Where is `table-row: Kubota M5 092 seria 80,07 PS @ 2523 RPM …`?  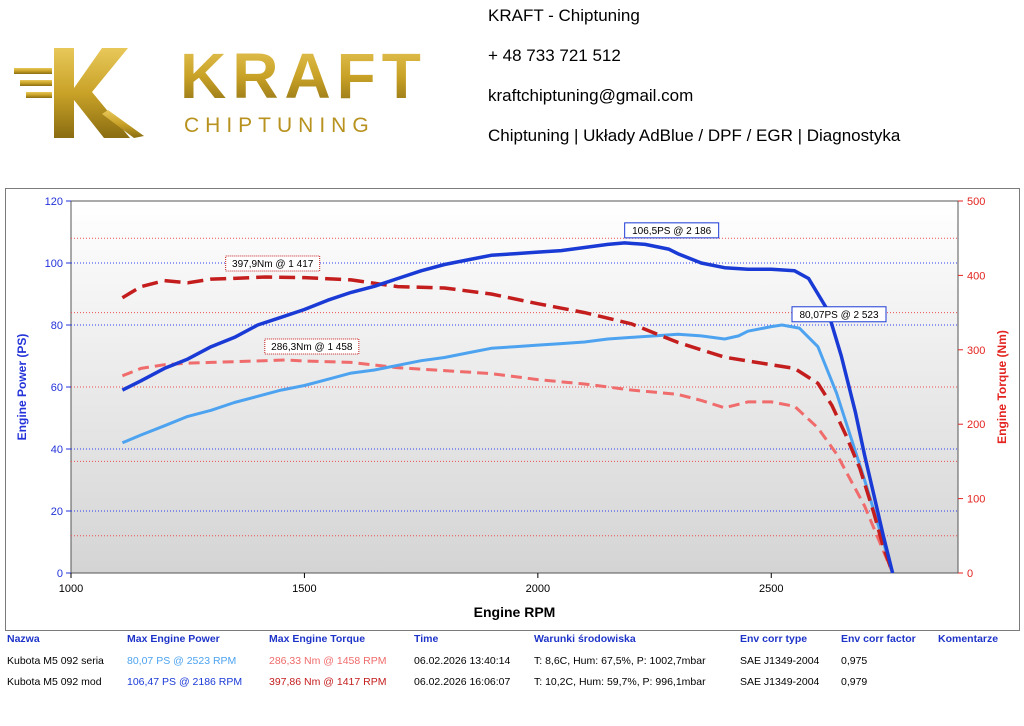
table-row: Kubota M5 092 seria 80,07 PS @ 2523 RPM … is located at coordinates (511, 660).